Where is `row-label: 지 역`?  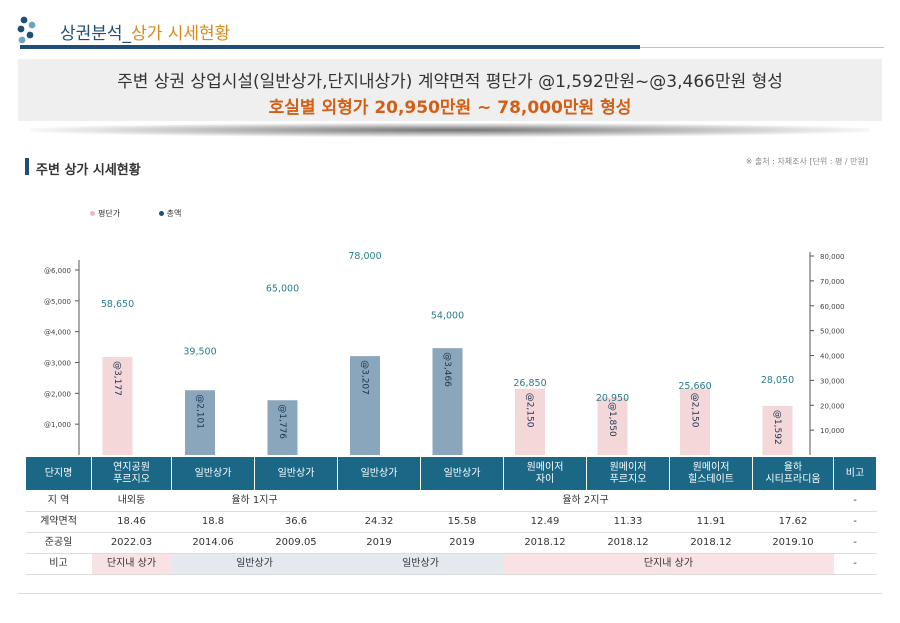 row-label: 지 역 is located at coordinates (58, 501).